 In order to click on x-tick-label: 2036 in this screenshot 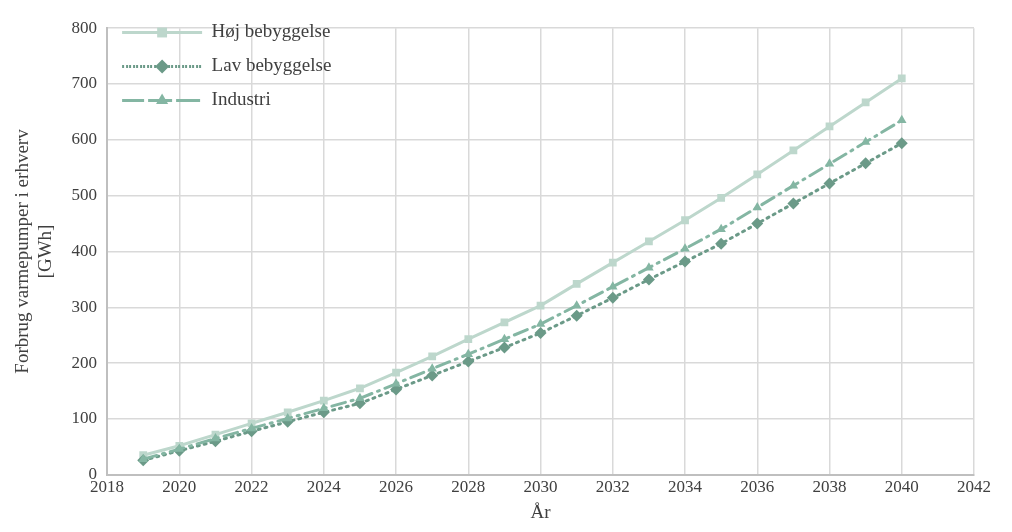, I will do `click(757, 487)`.